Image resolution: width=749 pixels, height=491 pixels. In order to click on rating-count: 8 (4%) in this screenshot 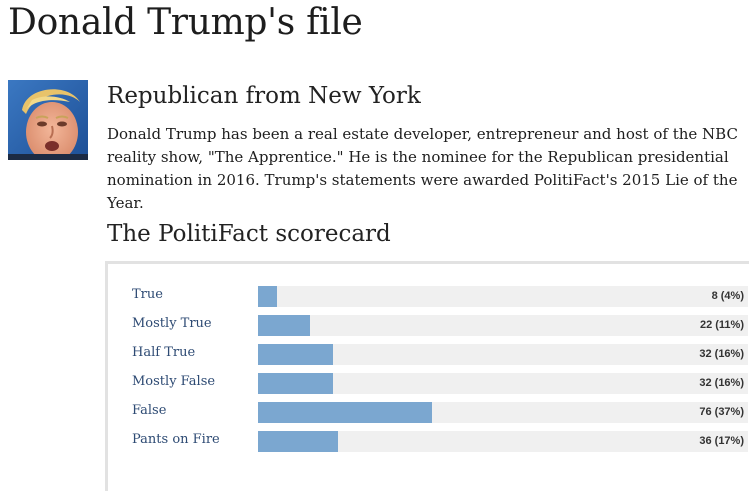, I will do `click(727, 296)`.